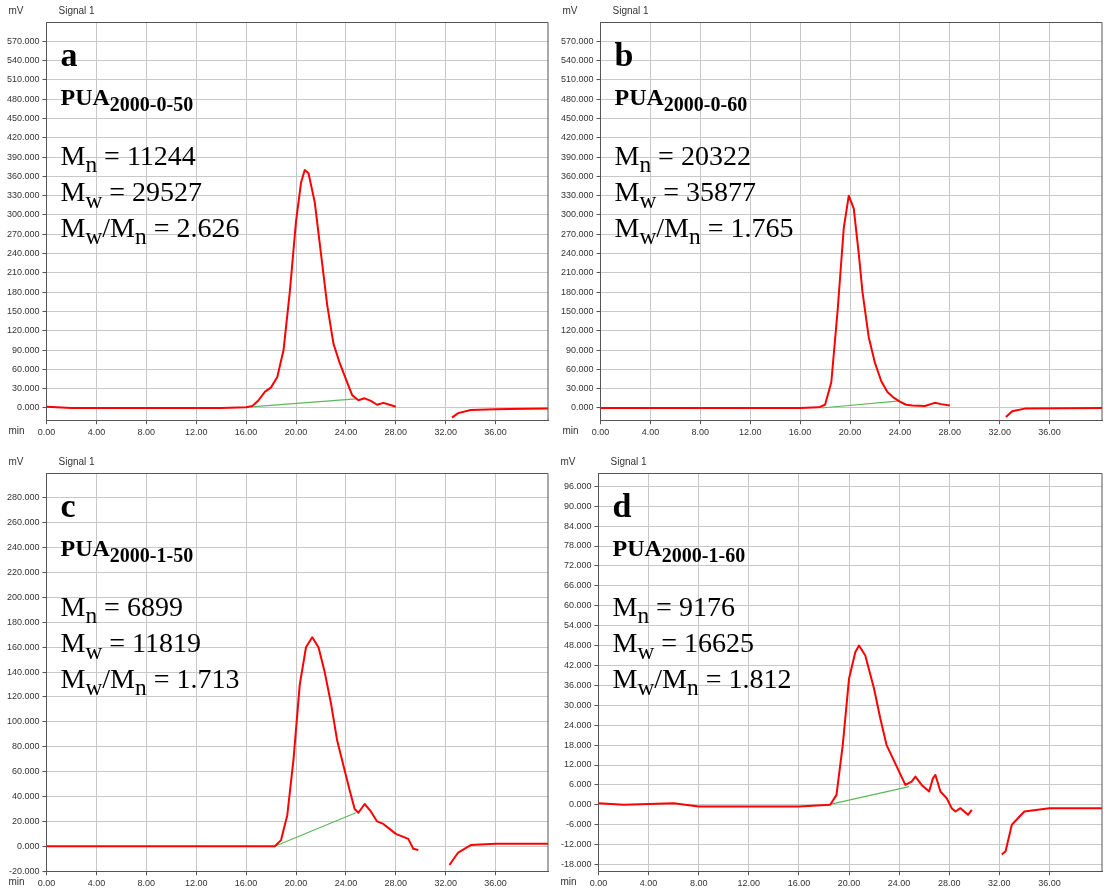 Image resolution: width=1108 pixels, height=895 pixels. I want to click on y-tick-label: 72.000, so click(577, 565).